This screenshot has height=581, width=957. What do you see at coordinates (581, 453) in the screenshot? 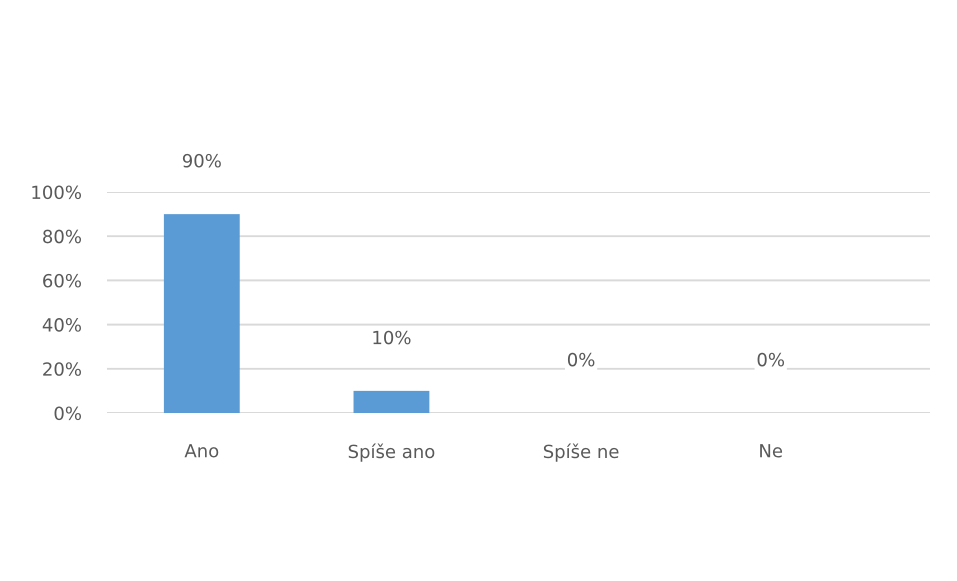
I see `x-tick-label: Spíše ne` at bounding box center [581, 453].